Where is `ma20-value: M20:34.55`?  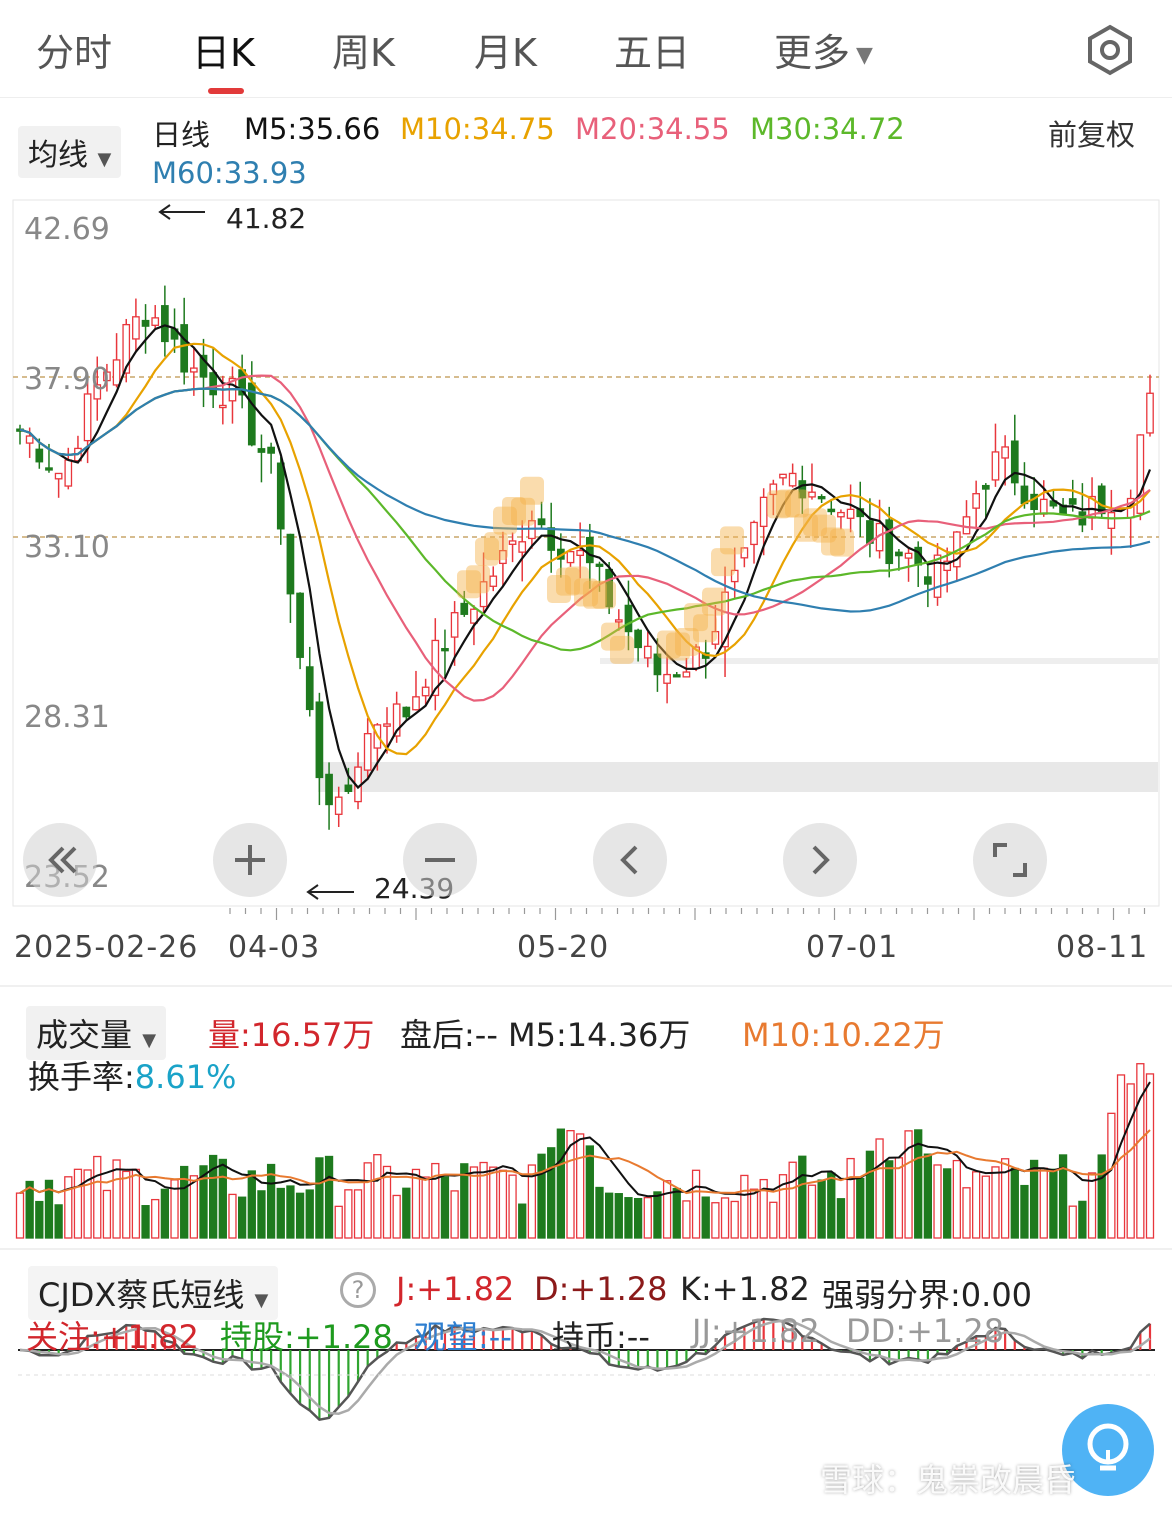
ma20-value: M20:34.55 is located at coordinates (652, 129).